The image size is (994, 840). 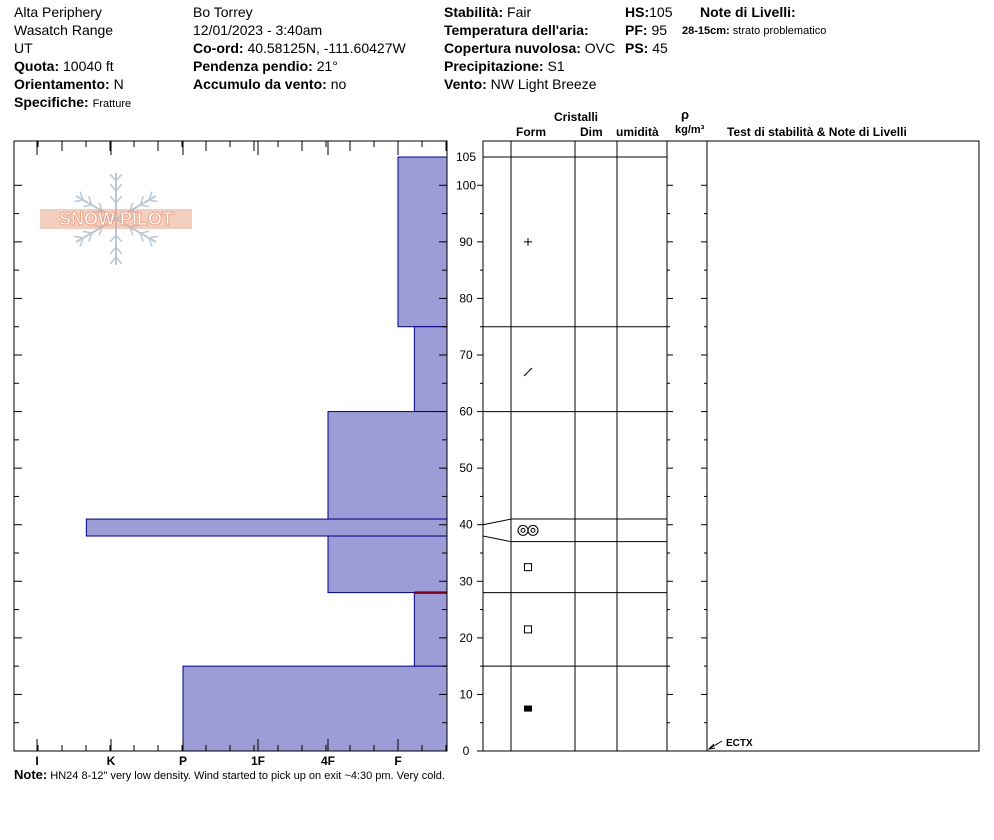 What do you see at coordinates (466, 638) in the screenshot?
I see `height-label-20: 20` at bounding box center [466, 638].